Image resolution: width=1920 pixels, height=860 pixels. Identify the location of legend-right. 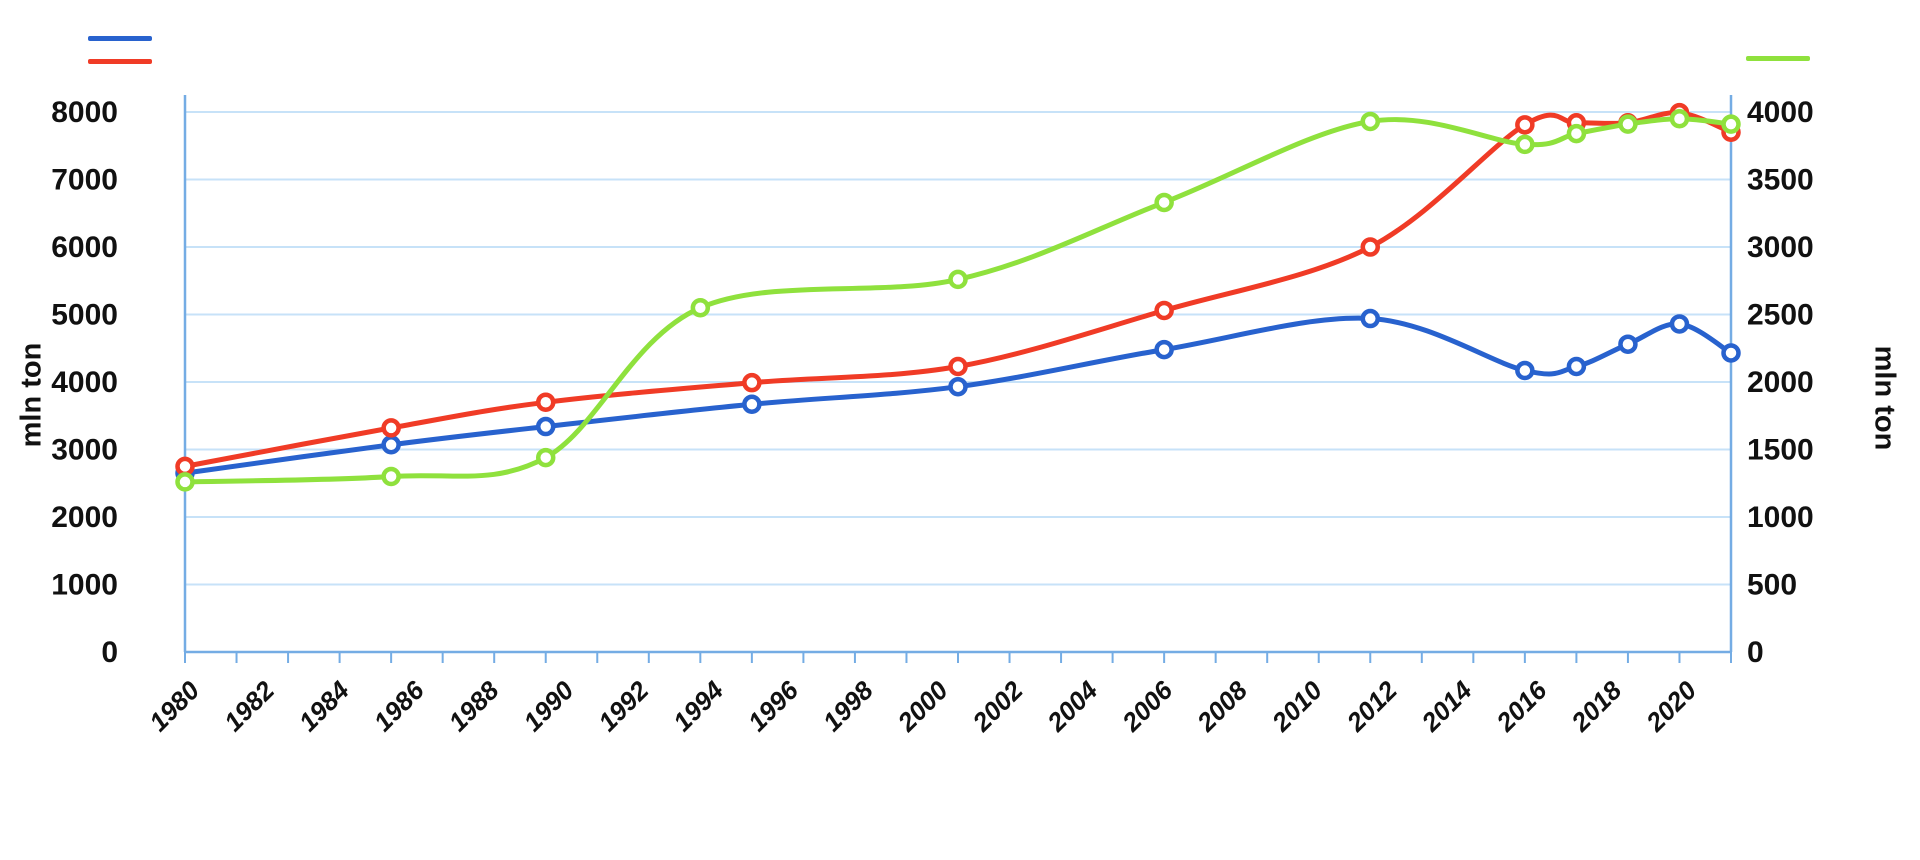
(1778, 58).